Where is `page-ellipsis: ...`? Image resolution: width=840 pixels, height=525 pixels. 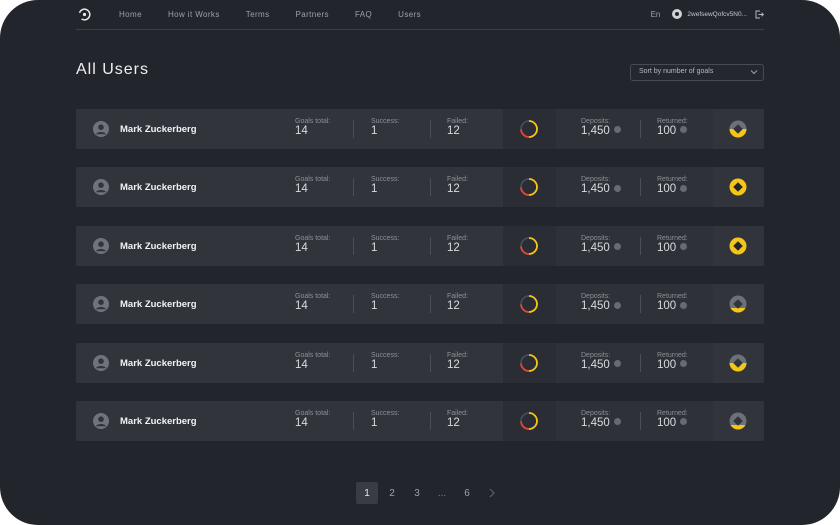
page-ellipsis: ... is located at coordinates (442, 493).